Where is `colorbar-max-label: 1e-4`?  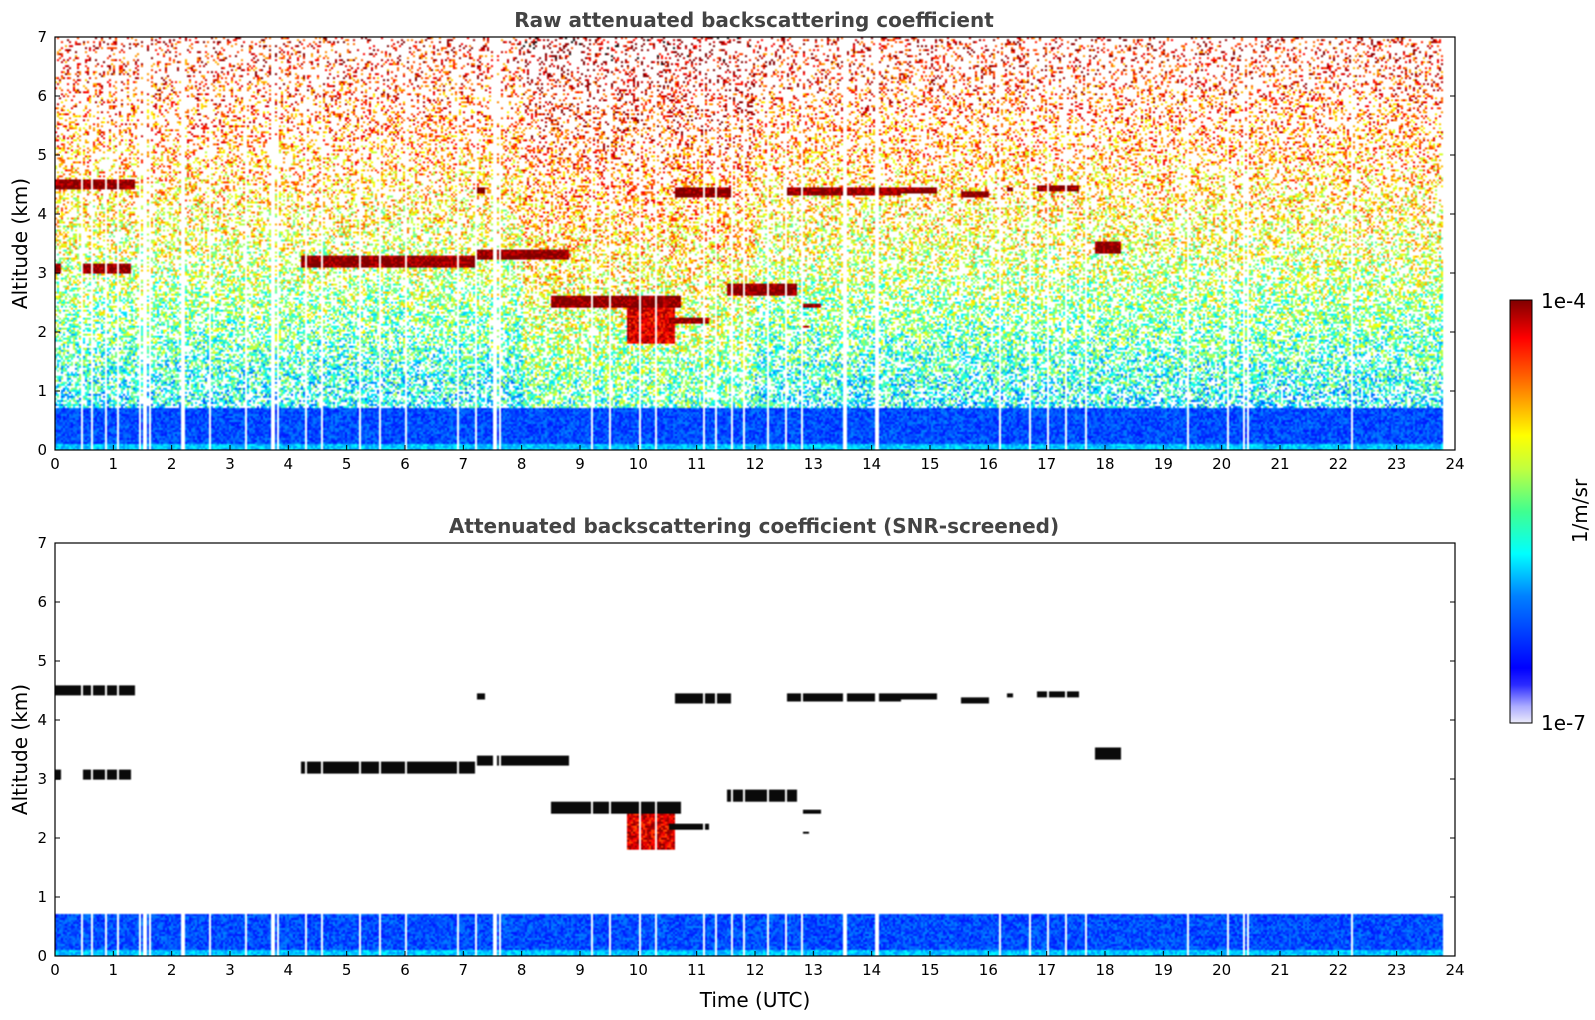
colorbar-max-label: 1e-4 is located at coordinates (1563, 301).